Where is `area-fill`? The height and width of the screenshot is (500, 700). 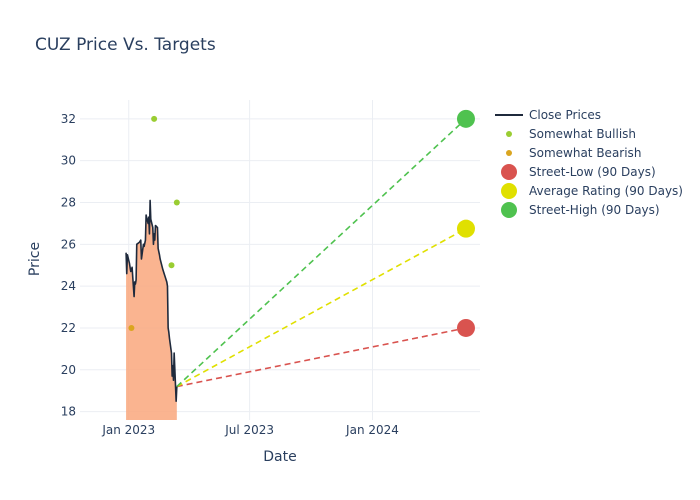 area-fill is located at coordinates (151, 310).